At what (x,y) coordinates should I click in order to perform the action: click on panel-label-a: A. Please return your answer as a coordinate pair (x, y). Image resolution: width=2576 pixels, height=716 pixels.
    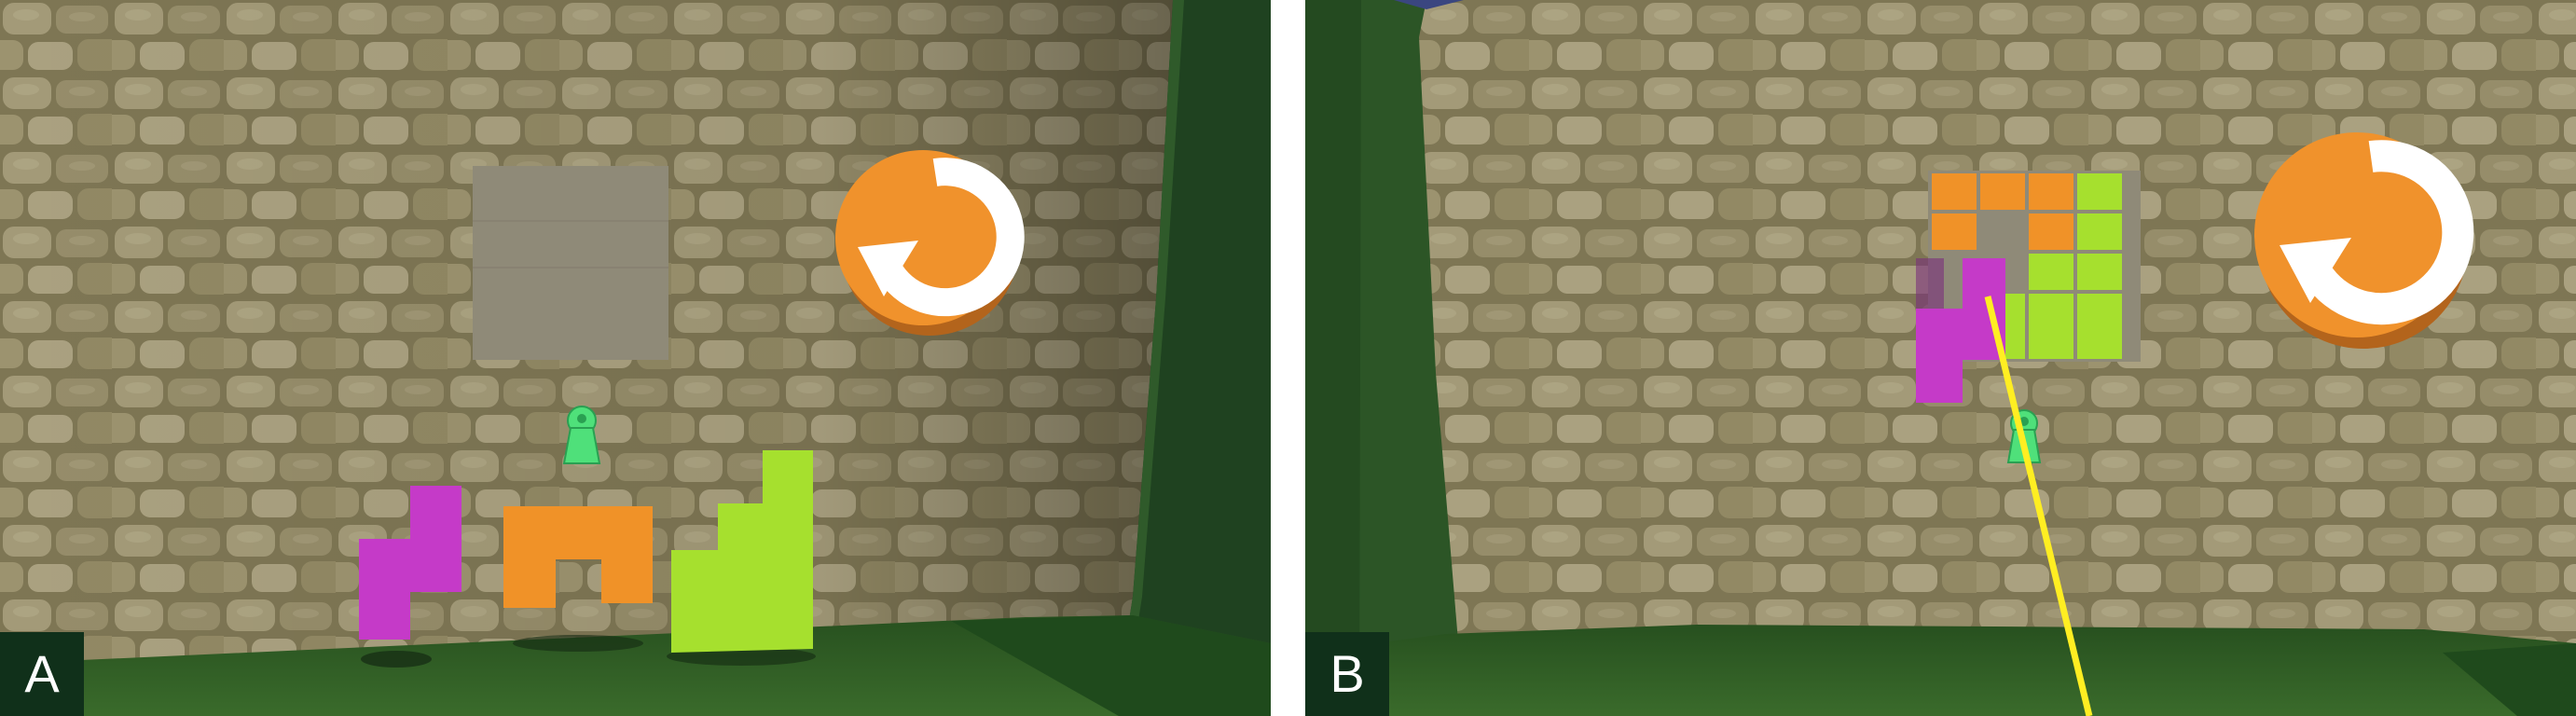
    Looking at the image, I should click on (42, 674).